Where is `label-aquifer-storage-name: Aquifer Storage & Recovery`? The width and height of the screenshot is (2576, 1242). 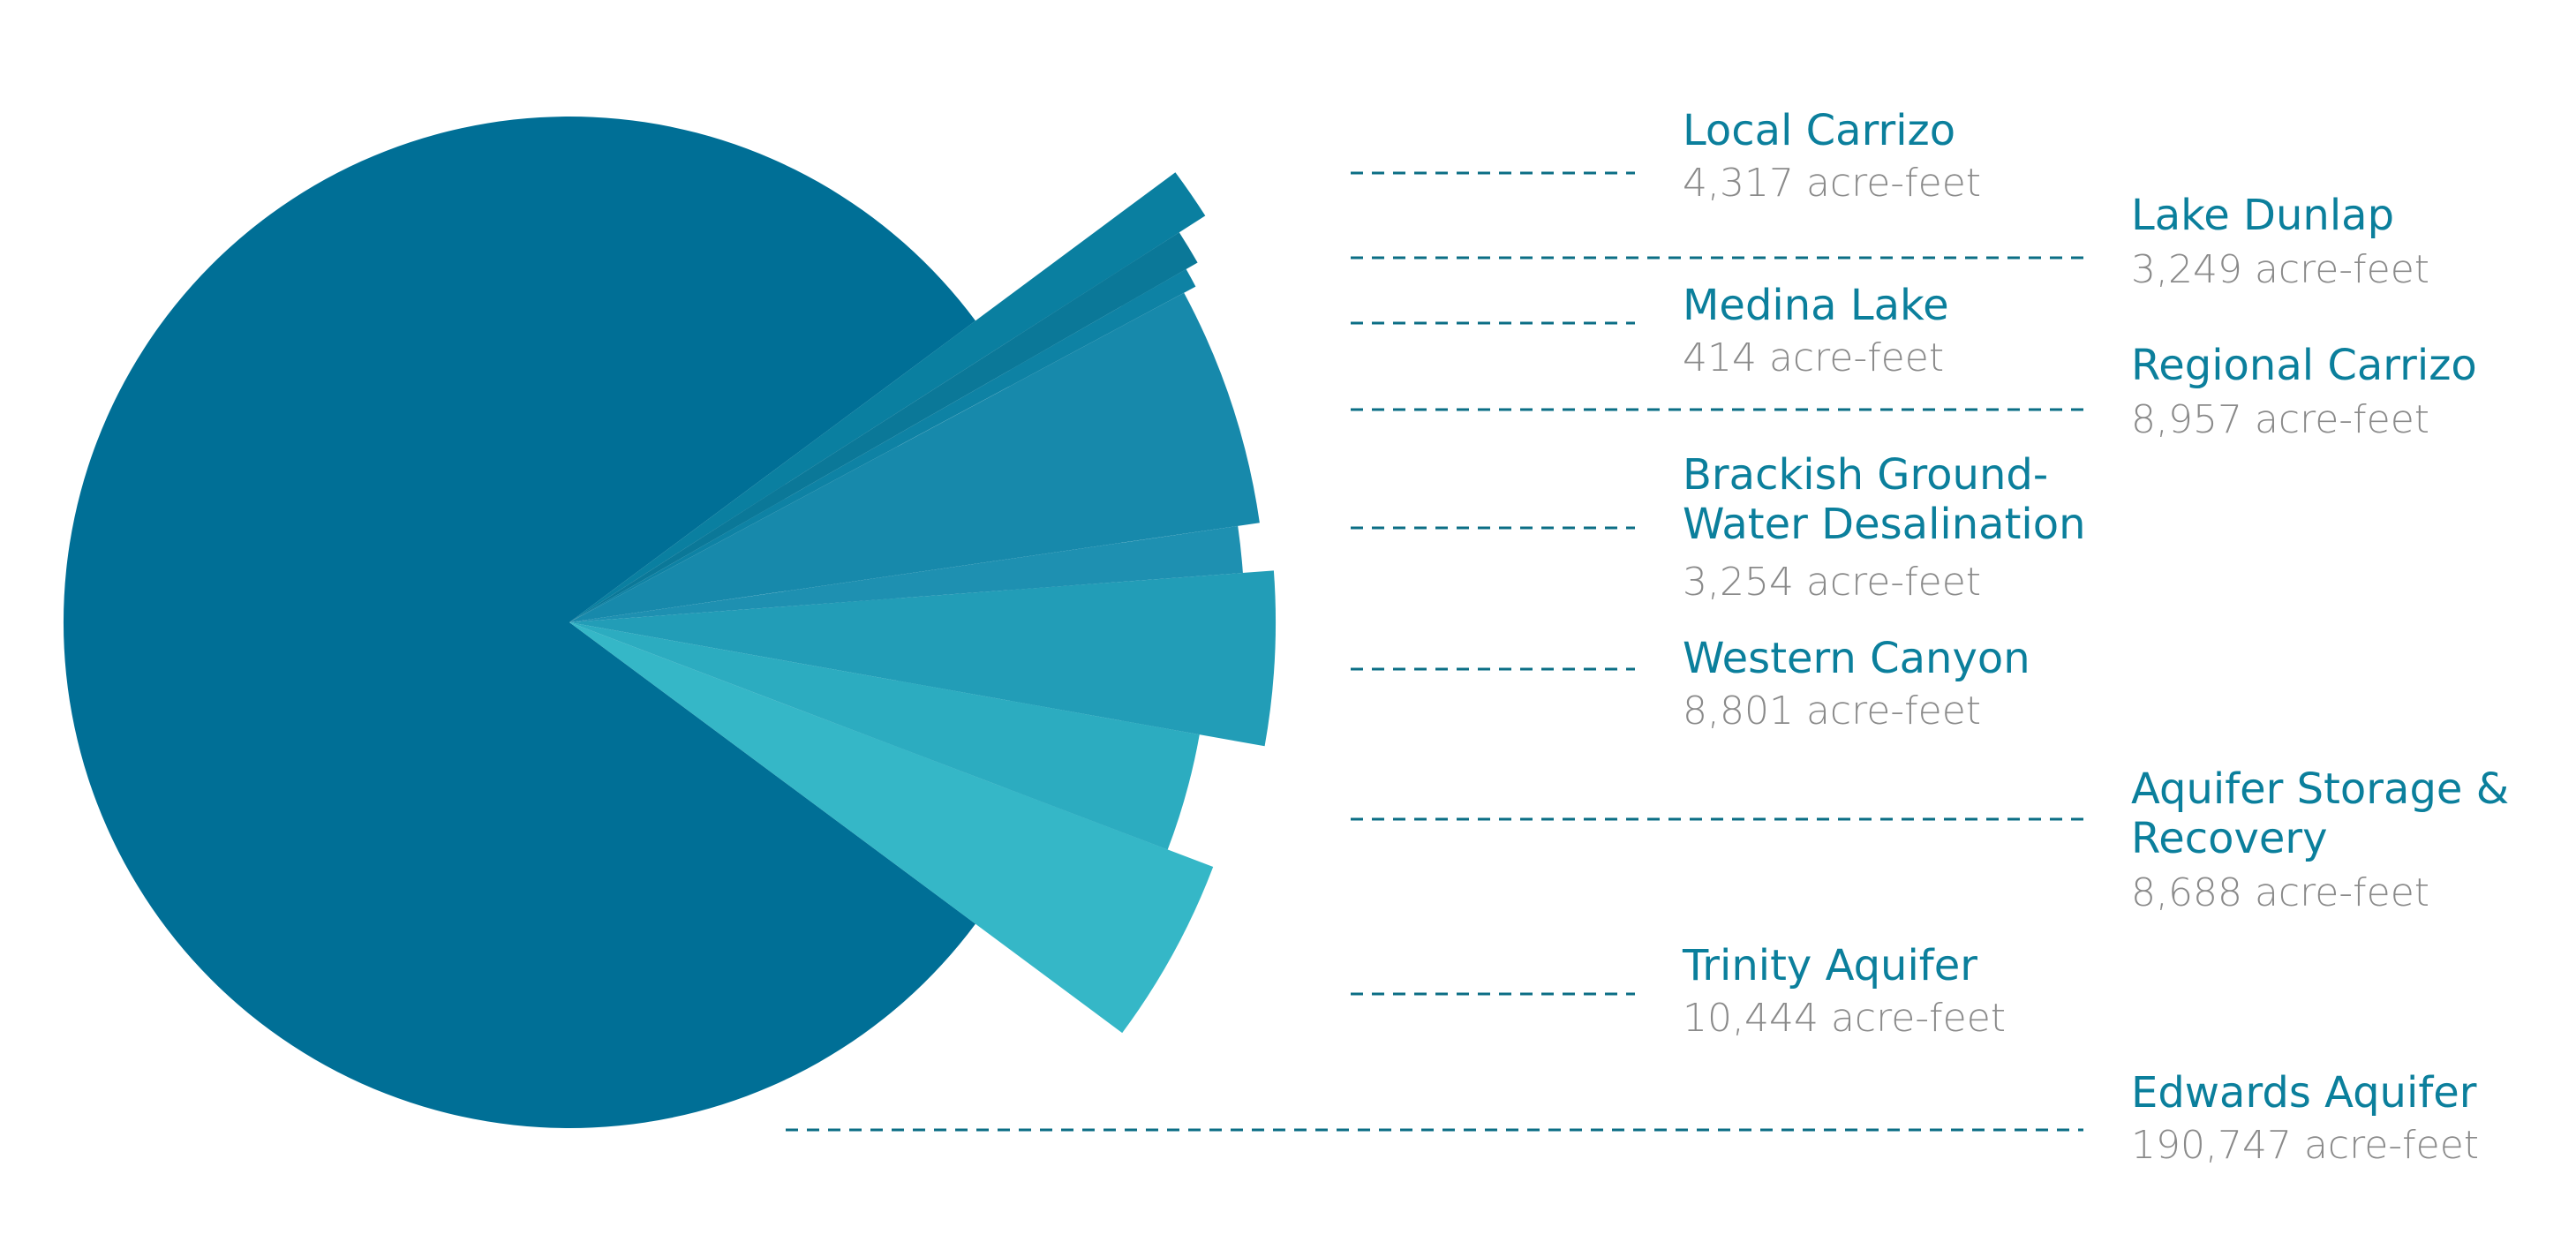 label-aquifer-storage-name: Aquifer Storage & Recovery is located at coordinates (2321, 813).